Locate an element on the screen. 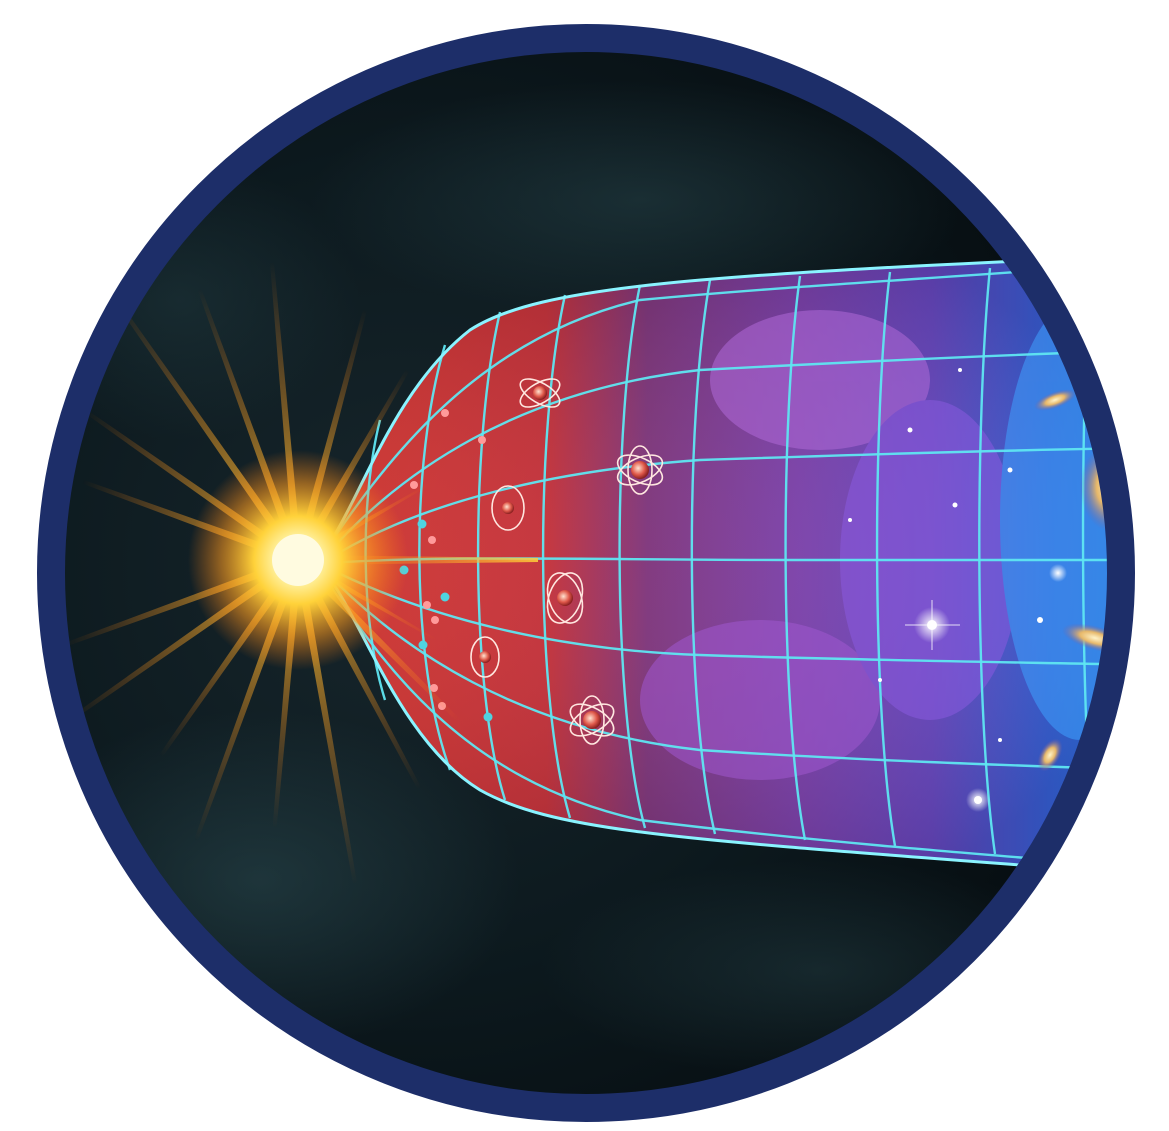  stars is located at coordinates (975, 585).